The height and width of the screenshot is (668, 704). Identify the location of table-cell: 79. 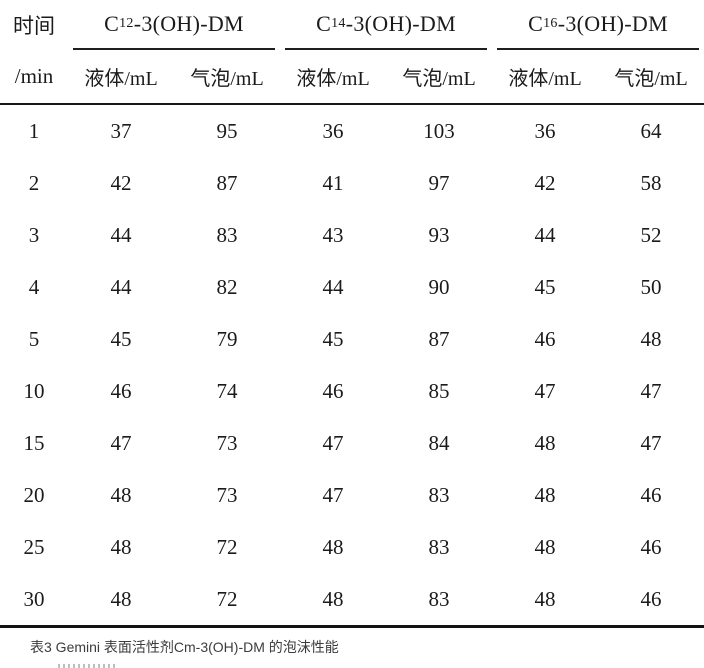
(227, 338).